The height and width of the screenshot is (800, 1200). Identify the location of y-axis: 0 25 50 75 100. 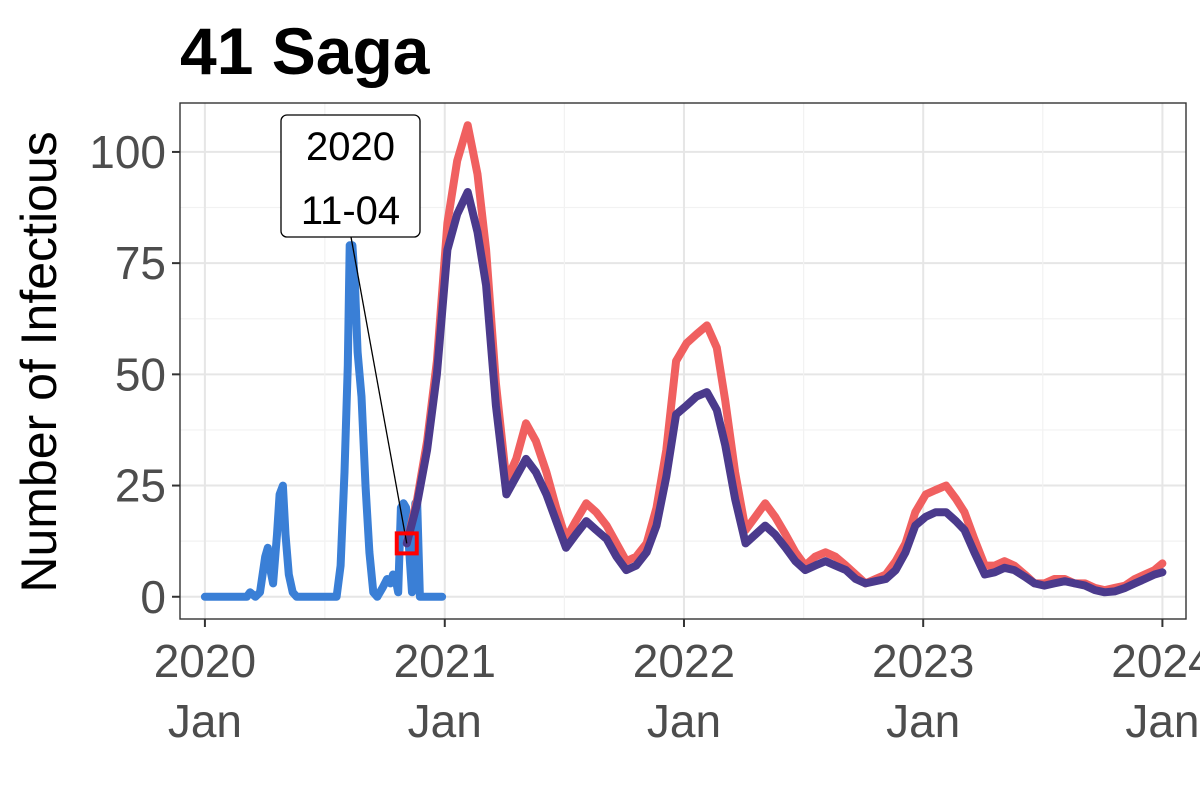
(134, 374).